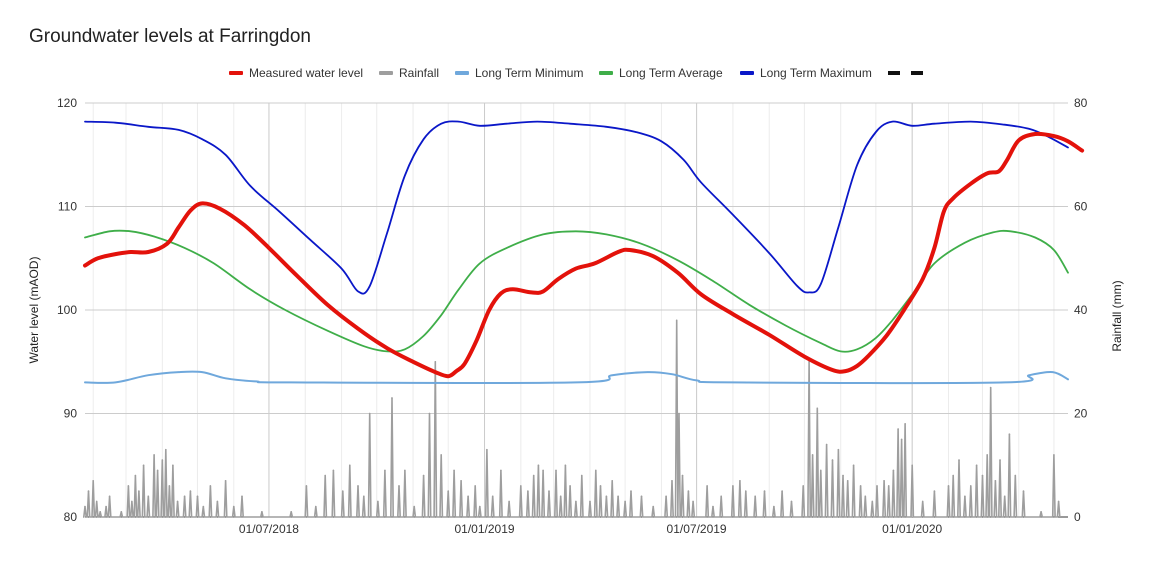 This screenshot has width=1152, height=564. I want to click on legend-label: Measured water level, so click(306, 73).